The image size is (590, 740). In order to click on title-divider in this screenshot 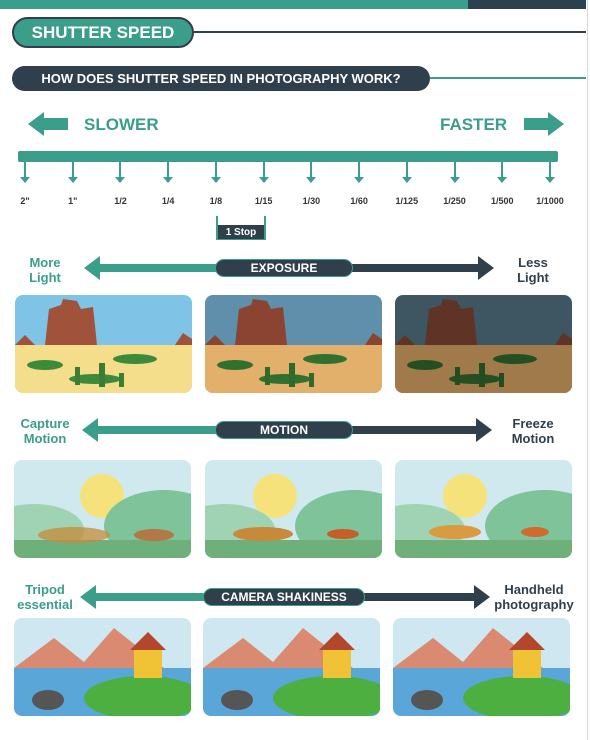, I will do `click(390, 32)`.